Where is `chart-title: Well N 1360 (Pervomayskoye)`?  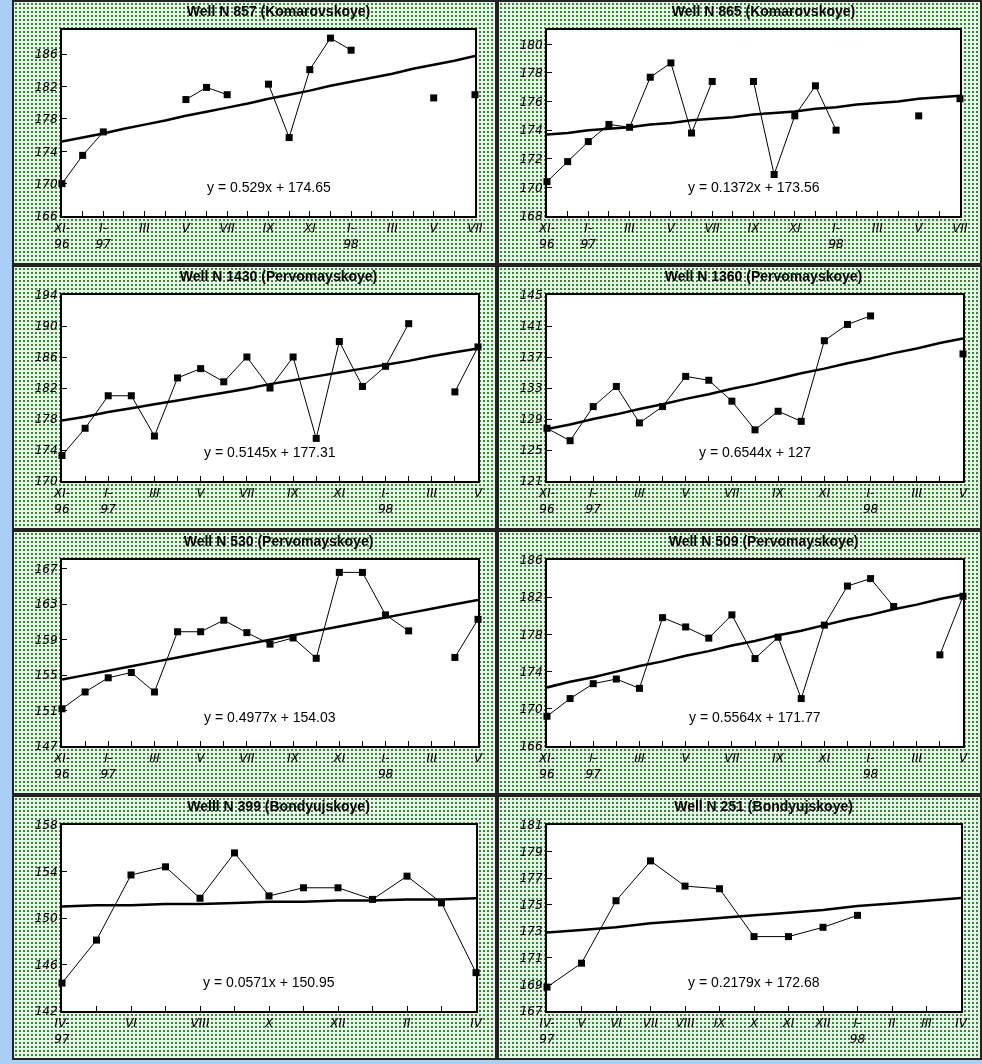 chart-title: Well N 1360 (Pervomayskoye) is located at coordinates (763, 275).